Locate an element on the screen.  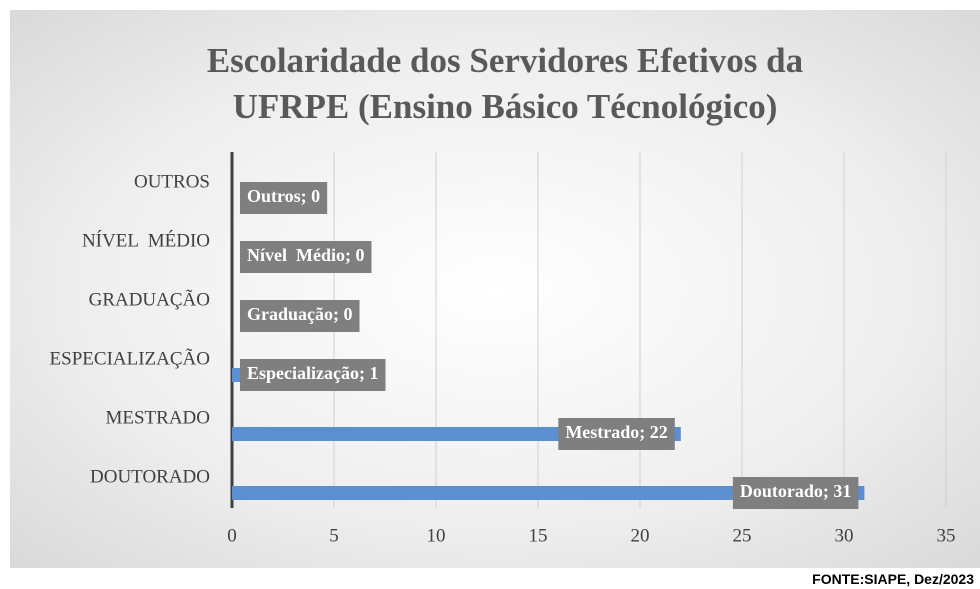
data-label: Especialização; 1 is located at coordinates (312, 373).